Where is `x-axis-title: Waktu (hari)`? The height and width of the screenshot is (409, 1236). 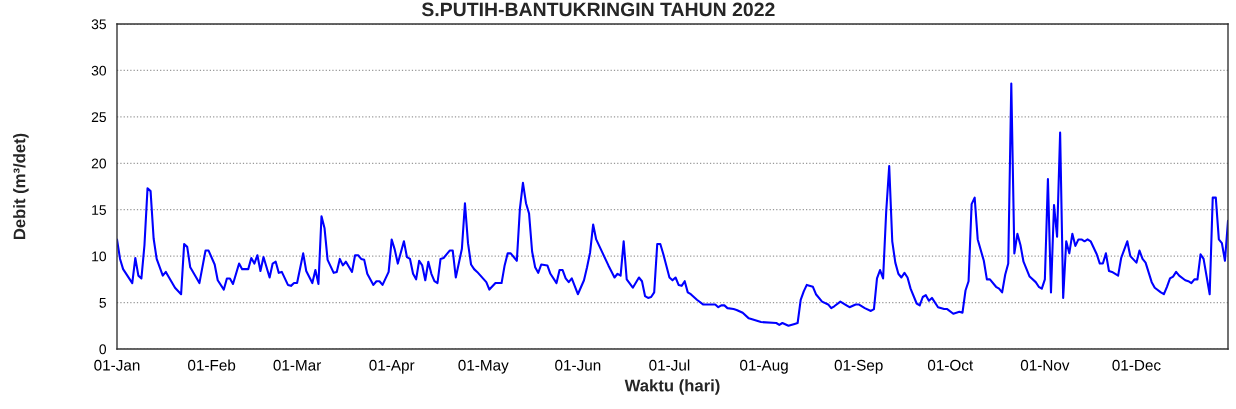
x-axis-title: Waktu (hari) is located at coordinates (672, 387).